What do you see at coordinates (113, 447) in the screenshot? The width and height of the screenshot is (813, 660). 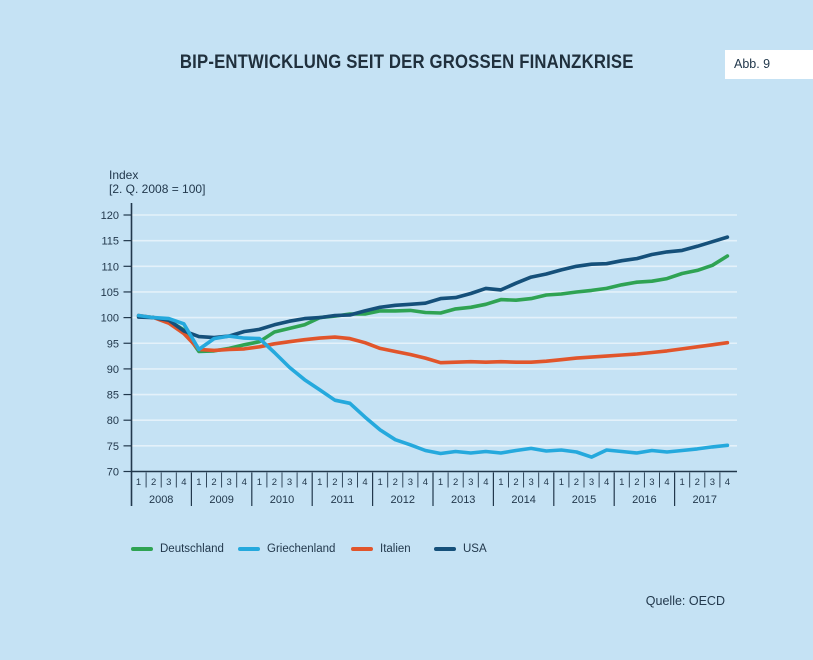 I see `y-tick-label-75: 75` at bounding box center [113, 447].